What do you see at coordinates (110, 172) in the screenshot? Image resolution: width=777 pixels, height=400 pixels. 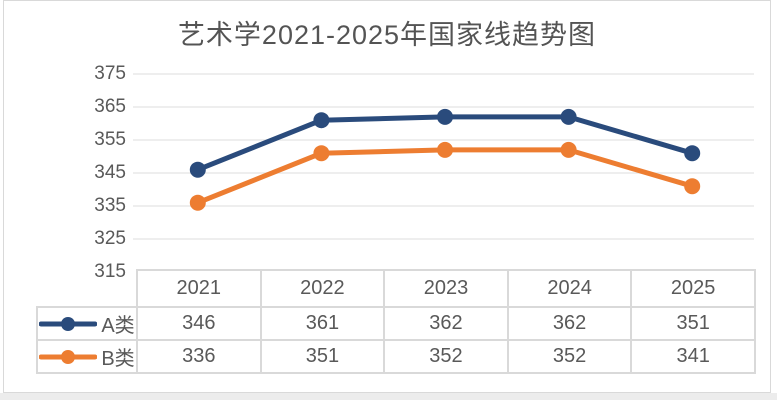 I see `y-axis-tick-label: 345` at bounding box center [110, 172].